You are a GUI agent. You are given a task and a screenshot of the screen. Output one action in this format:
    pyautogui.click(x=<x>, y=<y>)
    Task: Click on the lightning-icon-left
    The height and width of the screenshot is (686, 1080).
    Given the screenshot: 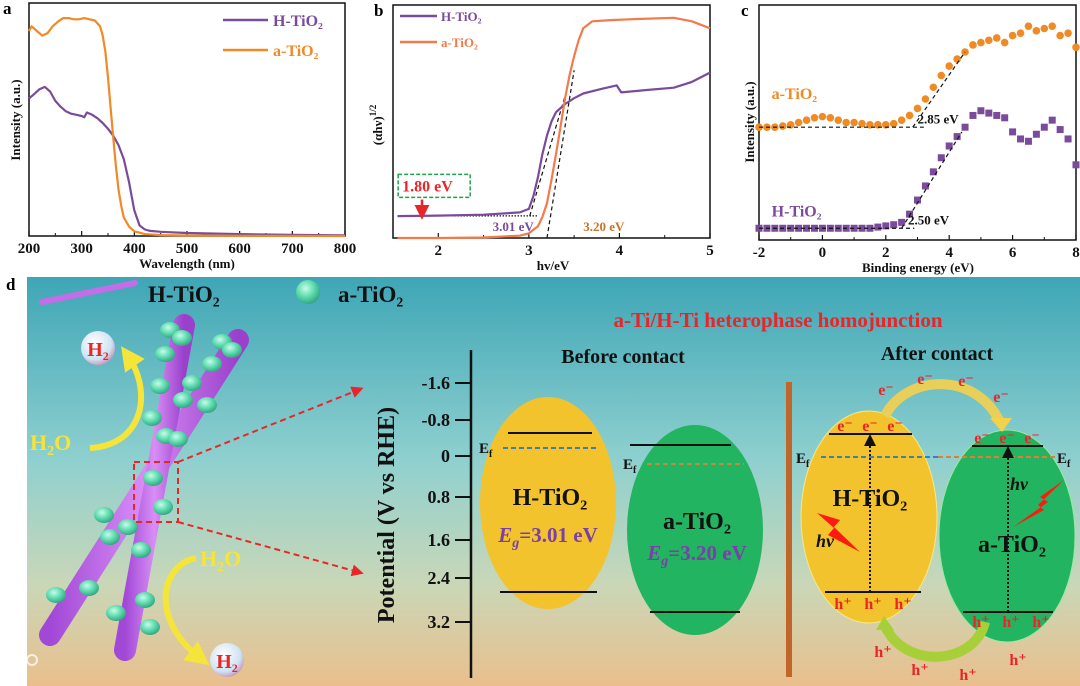 What is the action you would take?
    pyautogui.click(x=838, y=532)
    